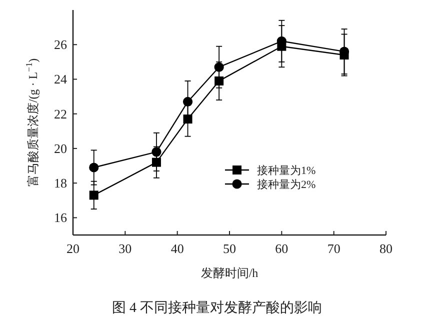  I want to click on text: 图 4 不同接种量对发酵产酸的影响, so click(217, 308).